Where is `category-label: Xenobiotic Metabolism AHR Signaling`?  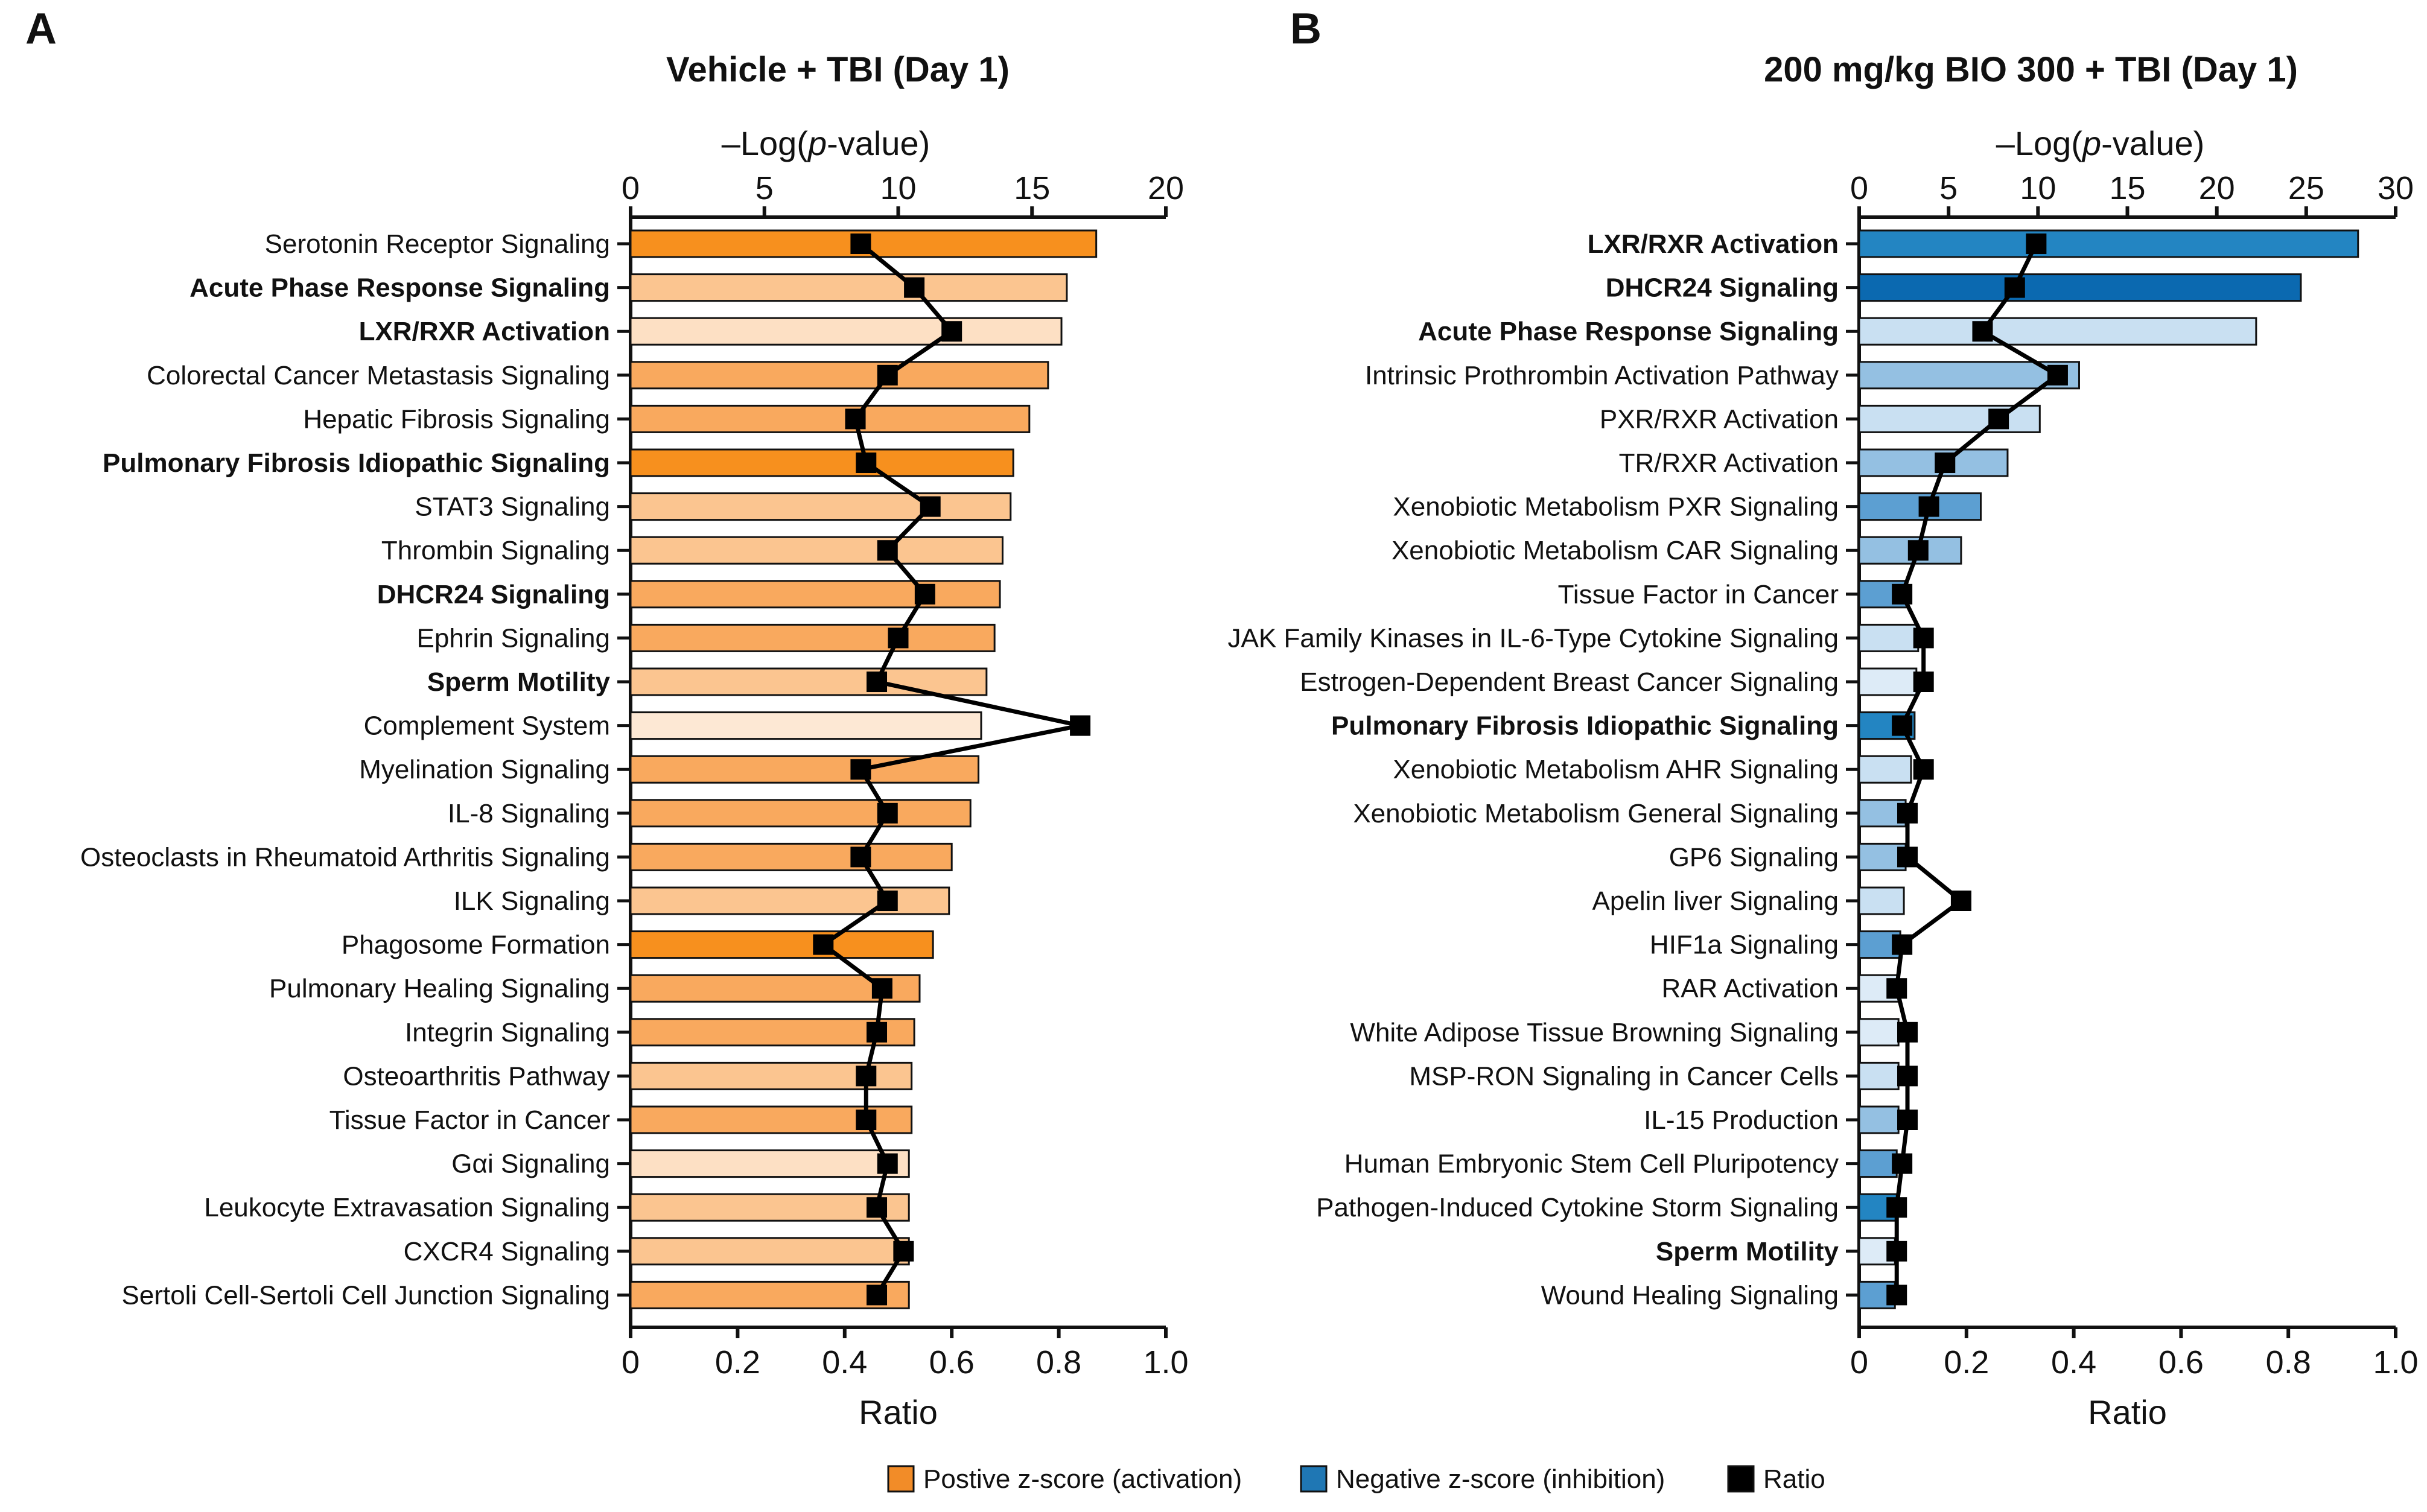 category-label: Xenobiotic Metabolism AHR Signaling is located at coordinates (1616, 769).